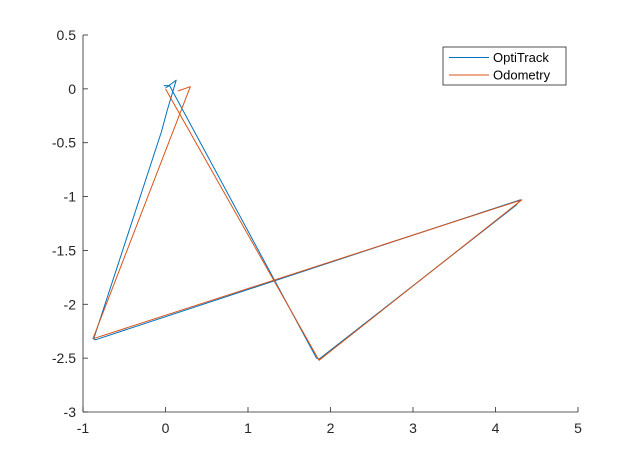 The height and width of the screenshot is (465, 640). What do you see at coordinates (64, 250) in the screenshot?
I see `y-tick-label: -1.5` at bounding box center [64, 250].